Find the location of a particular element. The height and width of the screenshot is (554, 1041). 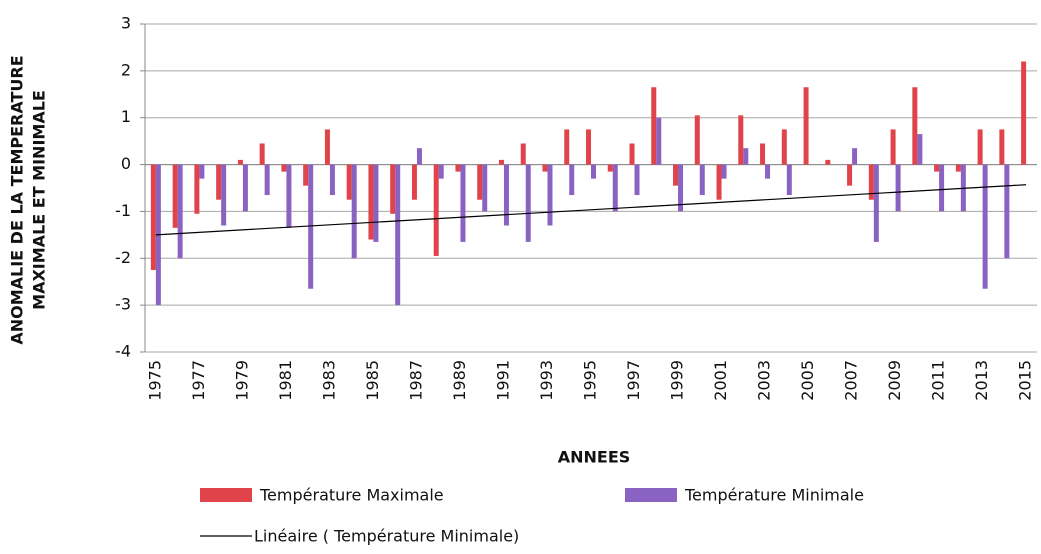

trend-line is located at coordinates (591, 210).